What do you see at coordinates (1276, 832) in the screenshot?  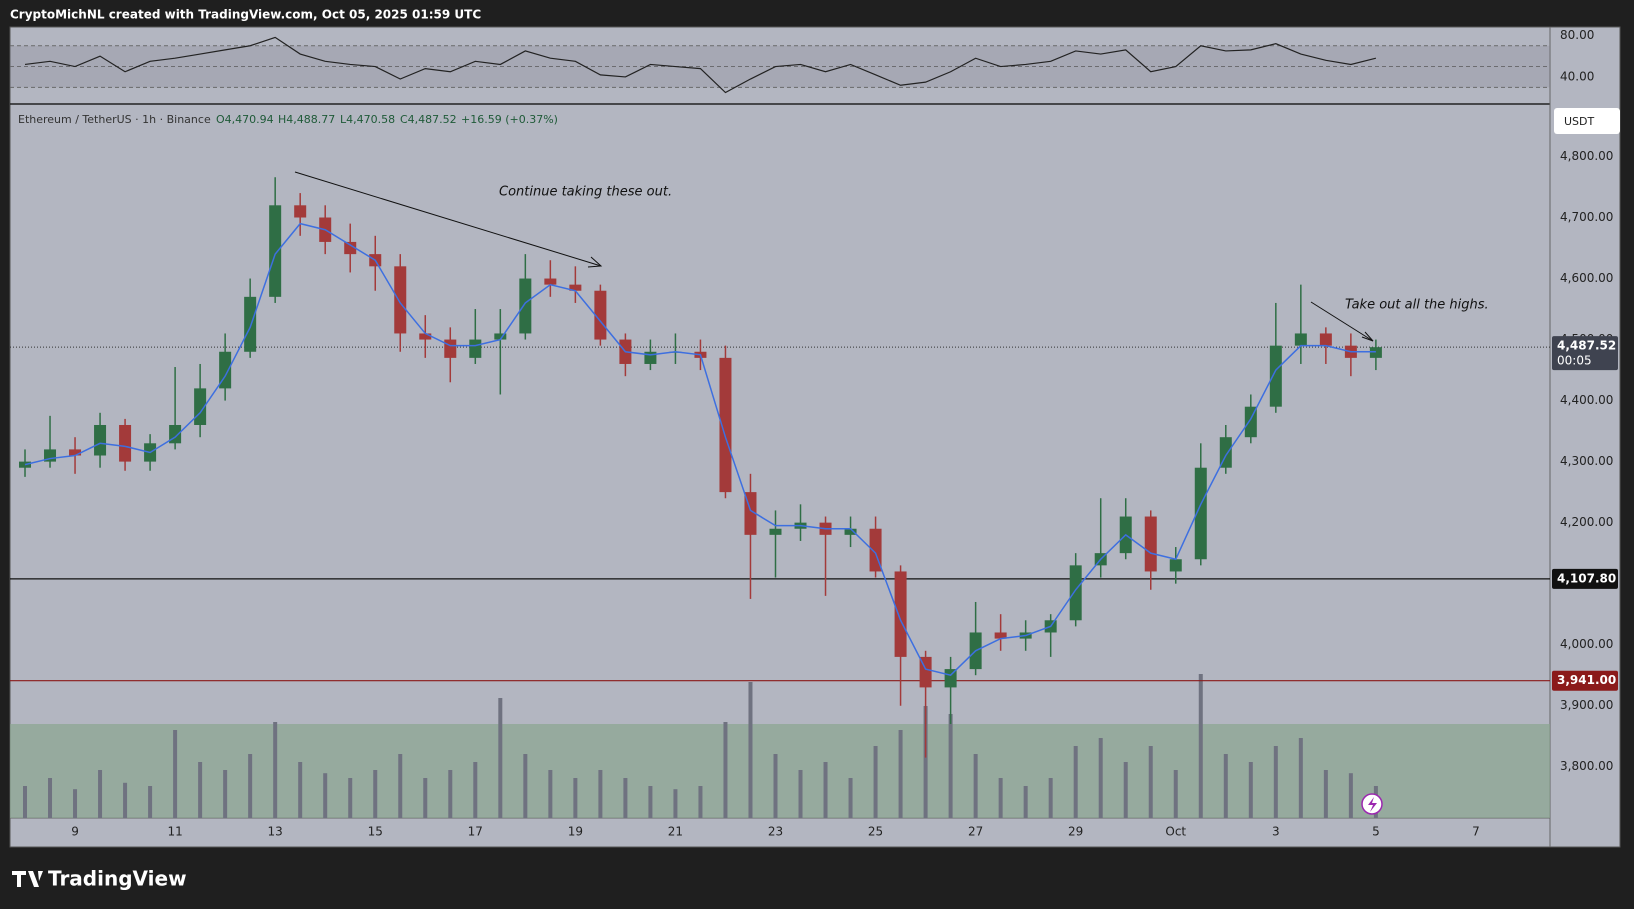 I see `x-tick-label: 3` at bounding box center [1276, 832].